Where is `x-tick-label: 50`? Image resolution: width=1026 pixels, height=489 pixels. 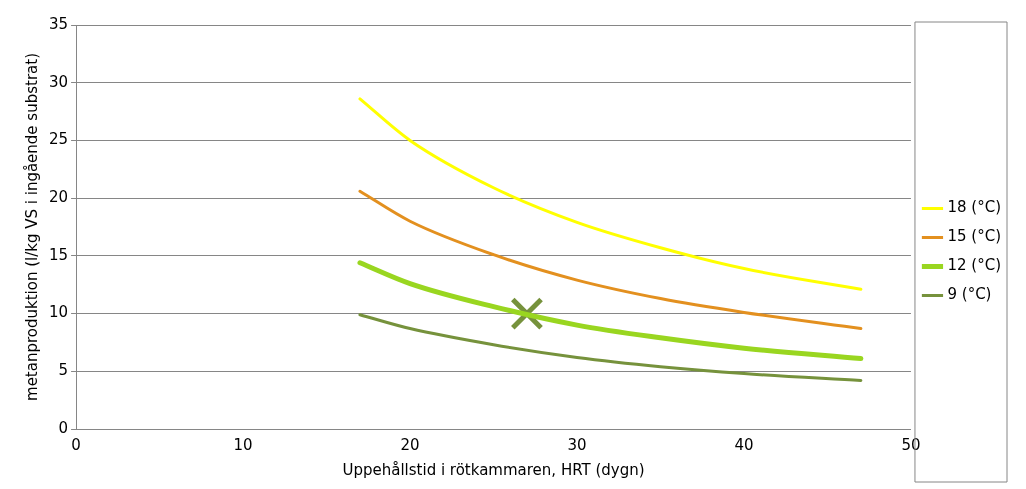 x-tick-label: 50 is located at coordinates (911, 444).